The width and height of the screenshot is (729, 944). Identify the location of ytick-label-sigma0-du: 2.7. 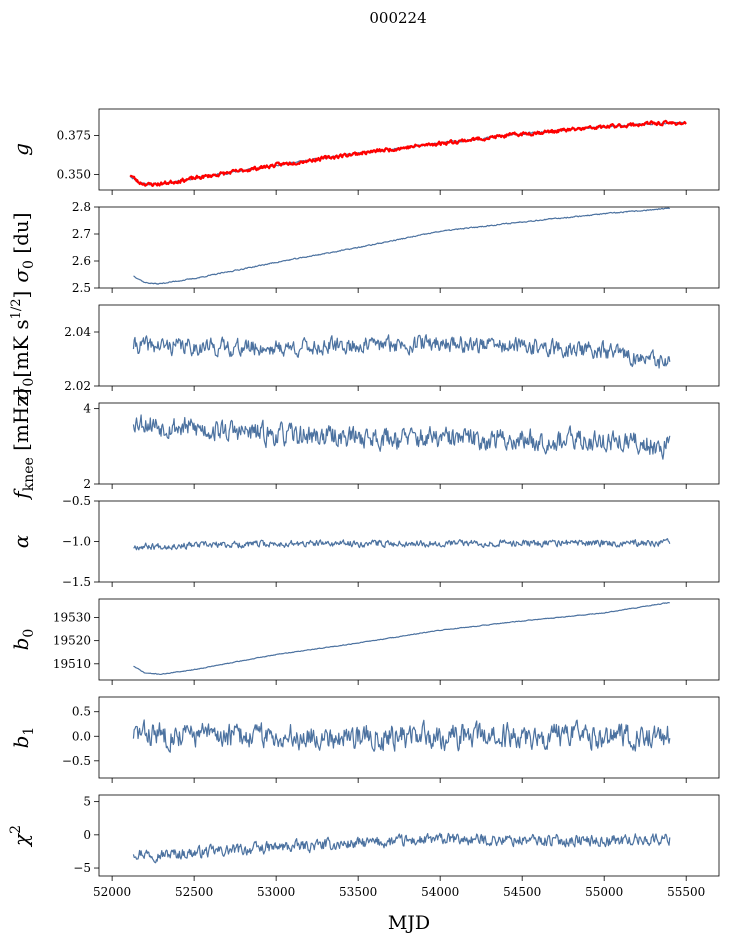
(81, 234).